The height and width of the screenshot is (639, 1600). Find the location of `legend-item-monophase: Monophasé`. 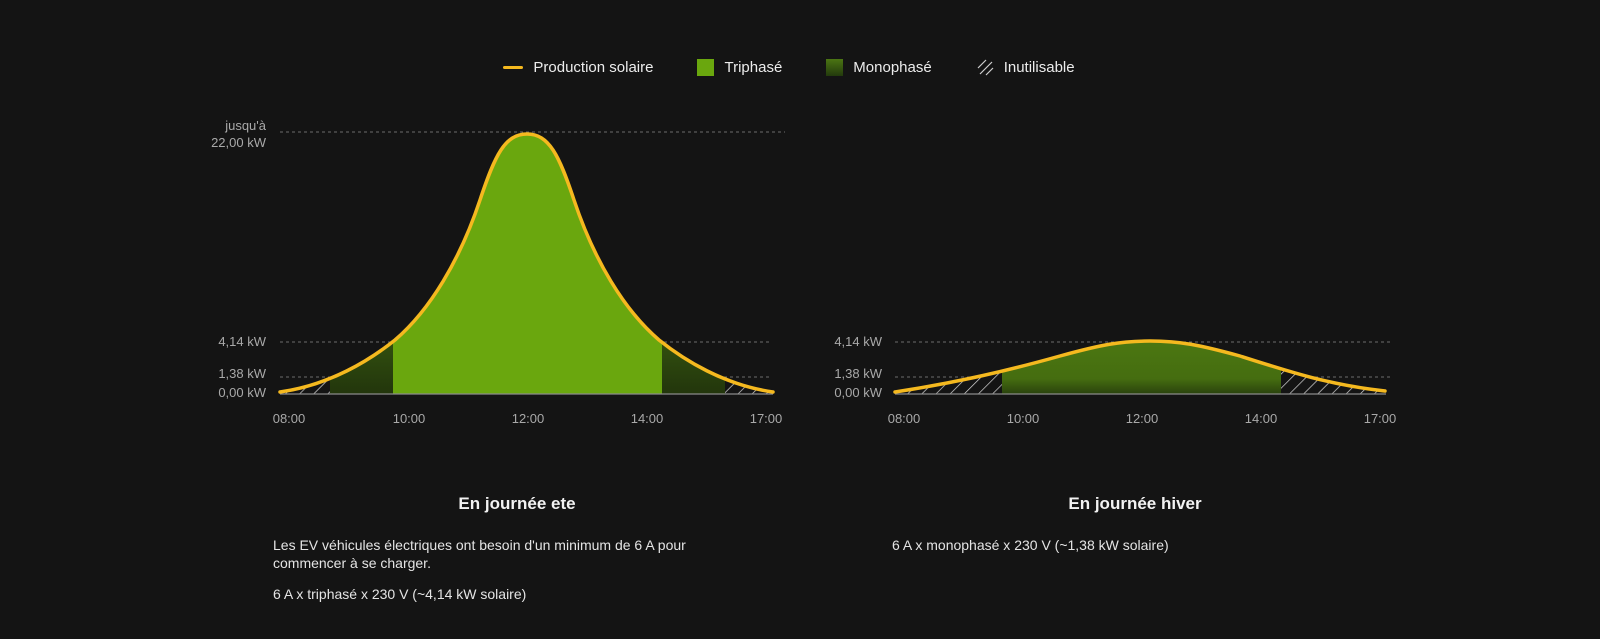

legend-item-monophase: Monophasé is located at coordinates (879, 67).